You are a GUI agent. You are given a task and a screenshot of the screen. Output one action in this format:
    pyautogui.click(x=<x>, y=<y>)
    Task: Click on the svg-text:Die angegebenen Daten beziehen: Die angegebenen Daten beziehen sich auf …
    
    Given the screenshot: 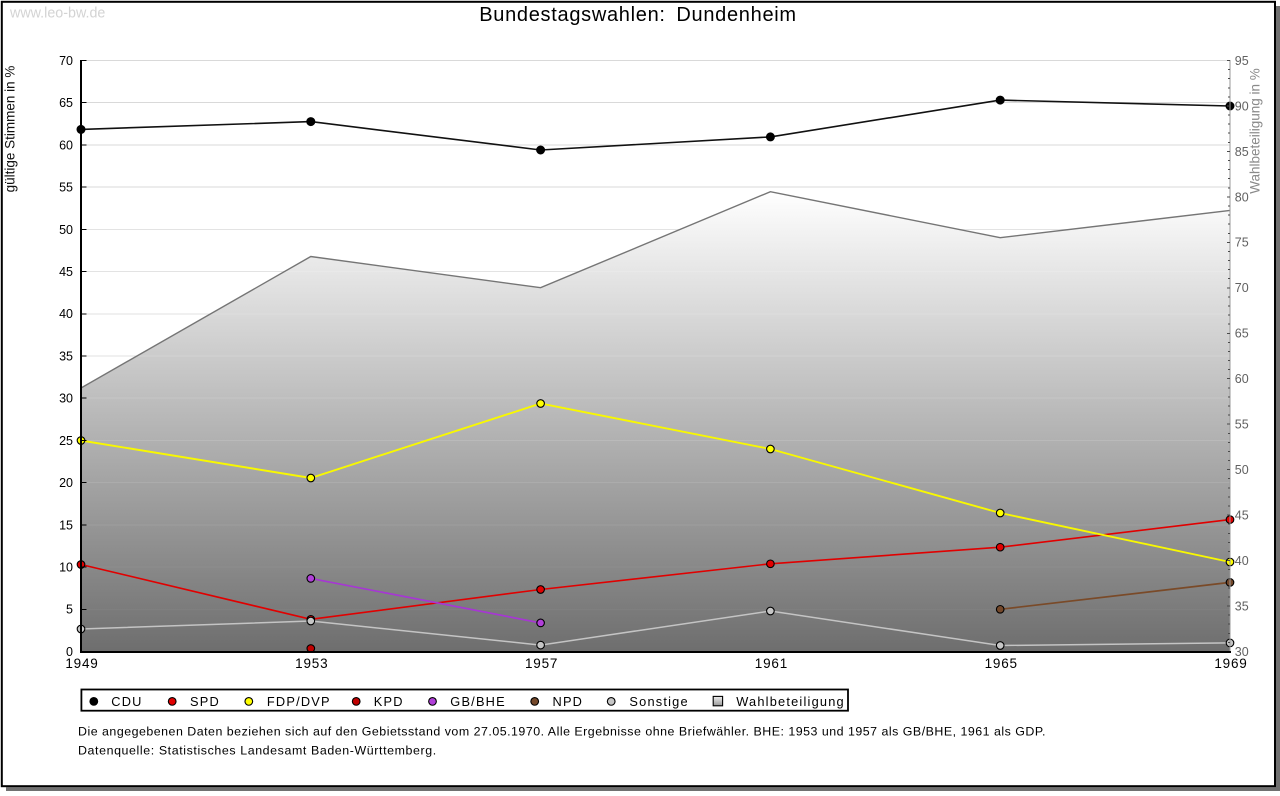 What is the action you would take?
    pyautogui.click(x=562, y=731)
    